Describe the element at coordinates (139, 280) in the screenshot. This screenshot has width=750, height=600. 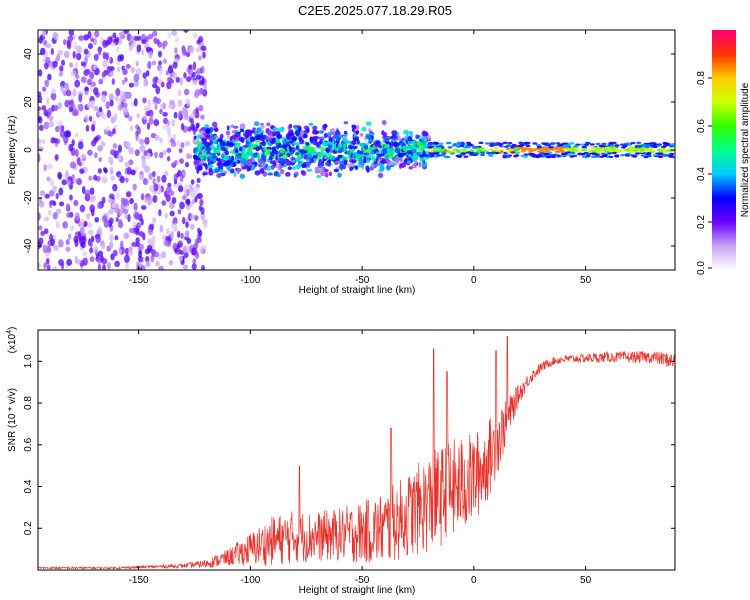
I see `x-tick-label: -150` at that location.